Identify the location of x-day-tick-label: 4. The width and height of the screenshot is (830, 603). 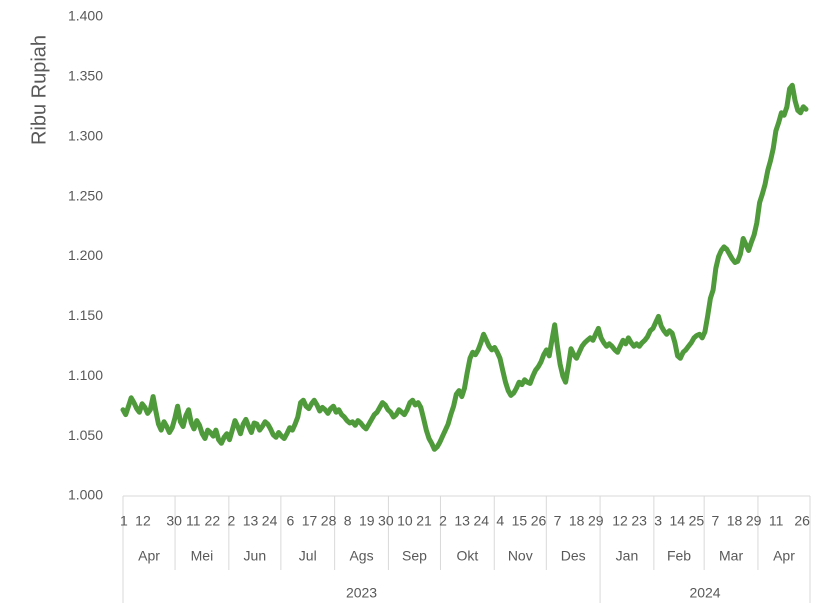
(500, 521).